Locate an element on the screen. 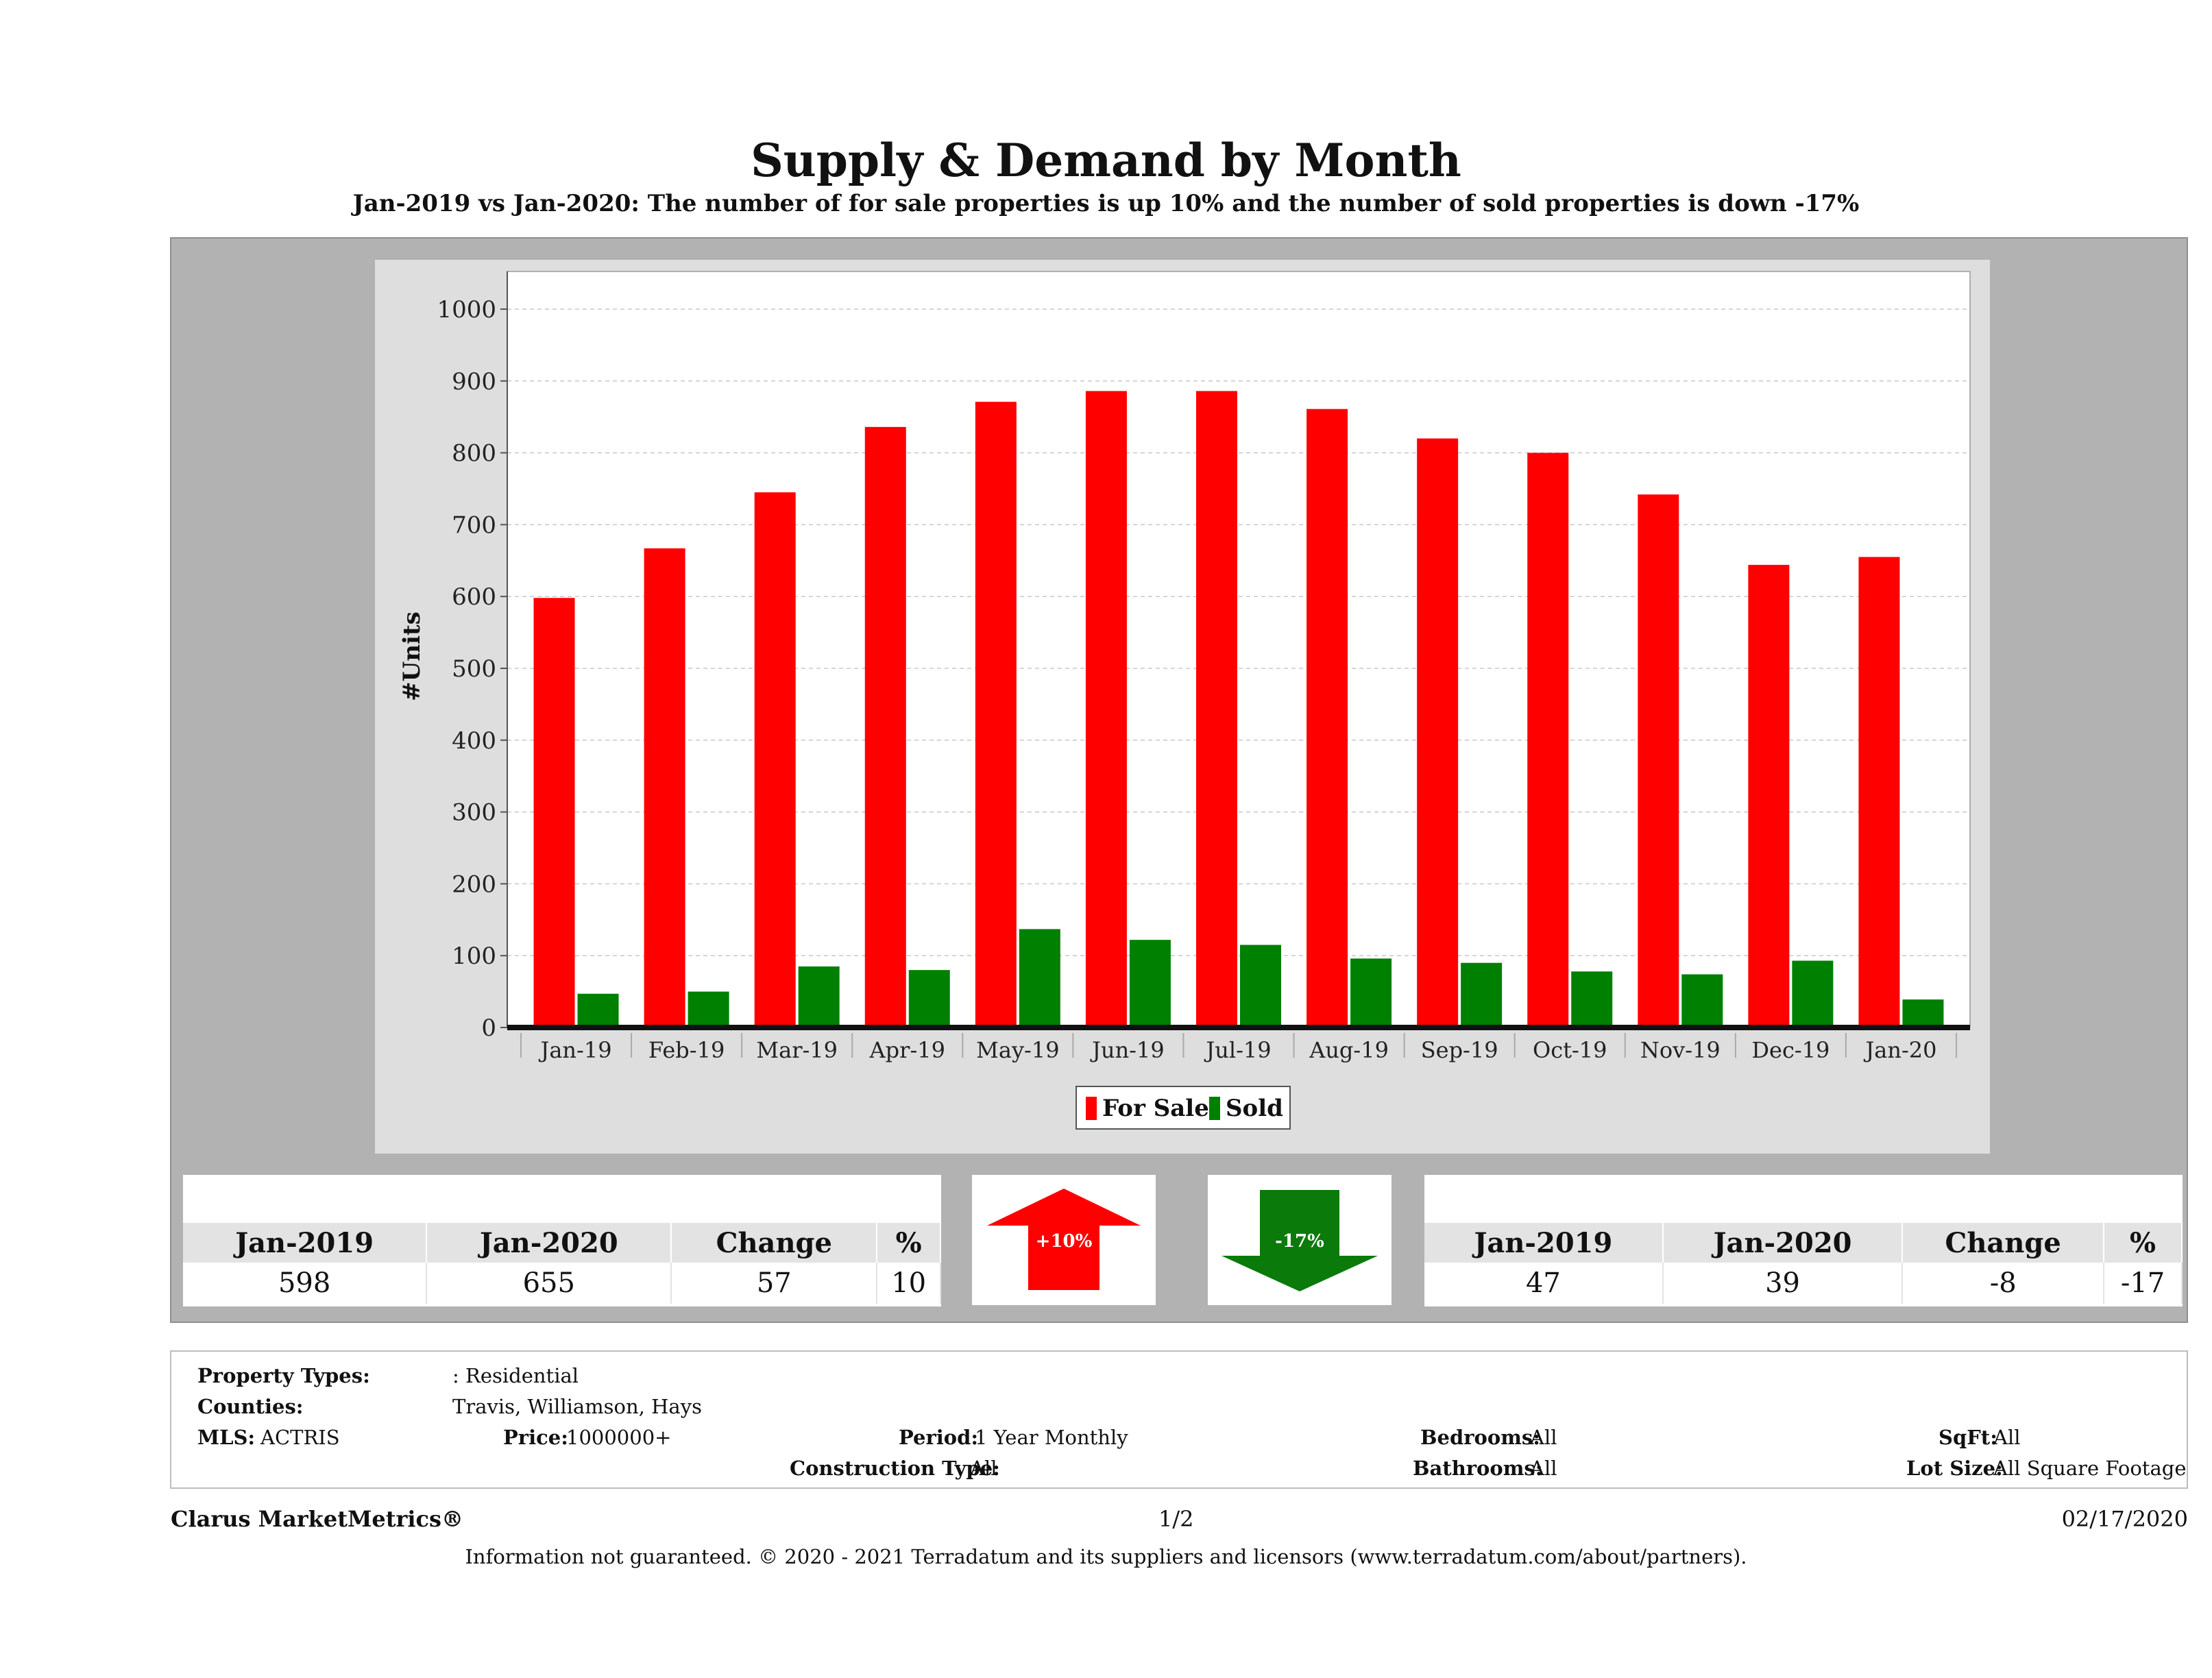 The height and width of the screenshot is (1678, 2212). for-sale-header-jan2019: Jan-2019 is located at coordinates (305, 1243).